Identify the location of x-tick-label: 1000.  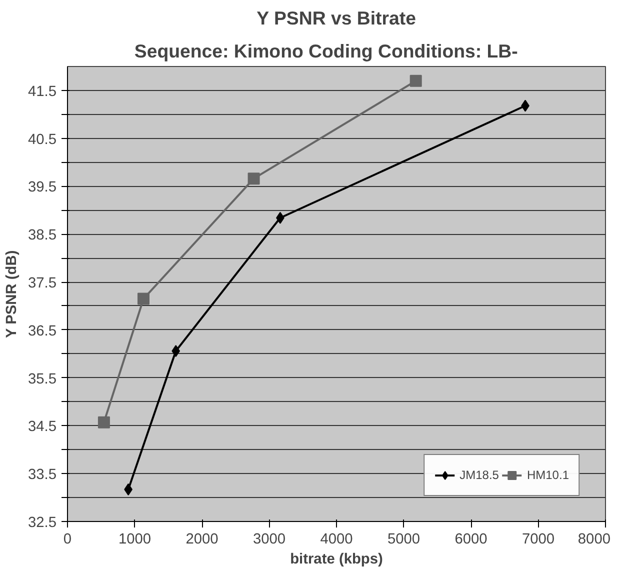
(135, 540).